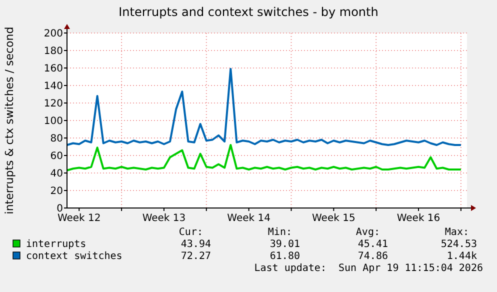 The height and width of the screenshot is (292, 497). Describe the element at coordinates (195, 256) in the screenshot. I see `text: 72.27` at that location.